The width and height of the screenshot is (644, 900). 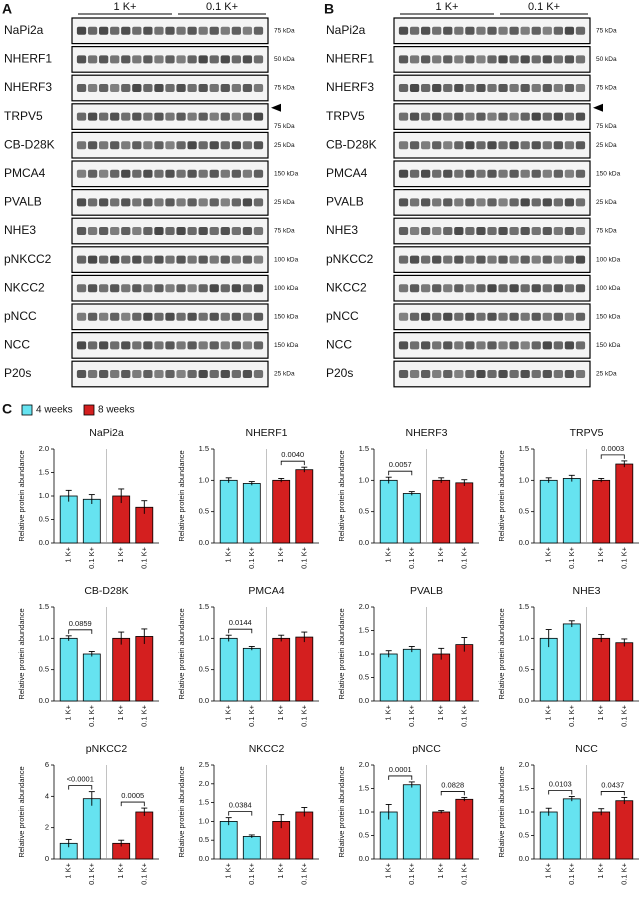 I want to click on panel-label: B, so click(x=329, y=9).